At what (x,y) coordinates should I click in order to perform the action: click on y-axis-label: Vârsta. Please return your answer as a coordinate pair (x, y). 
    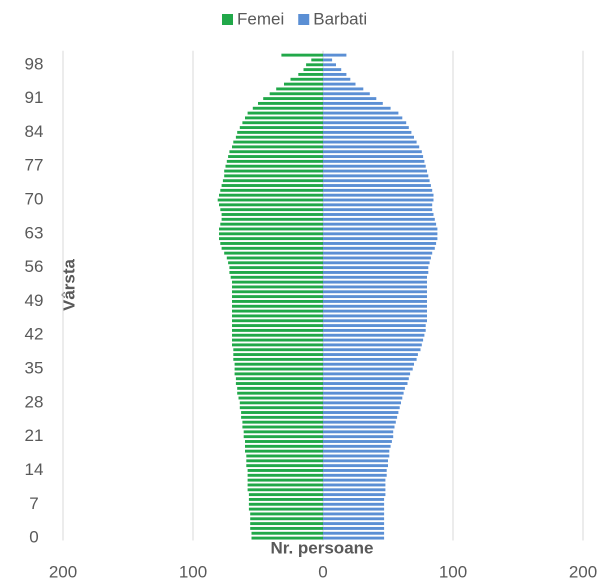
    Looking at the image, I should click on (68, 284).